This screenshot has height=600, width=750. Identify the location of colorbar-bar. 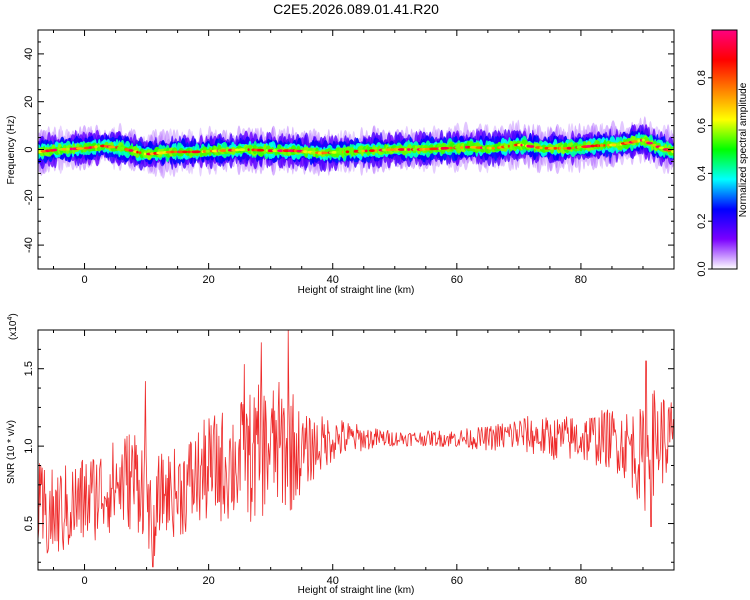
(724, 149).